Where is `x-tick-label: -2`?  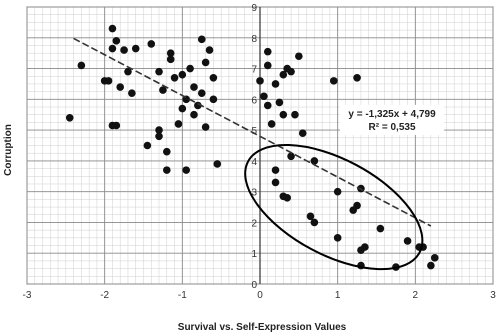
x-tick-label: -2 is located at coordinates (104, 295).